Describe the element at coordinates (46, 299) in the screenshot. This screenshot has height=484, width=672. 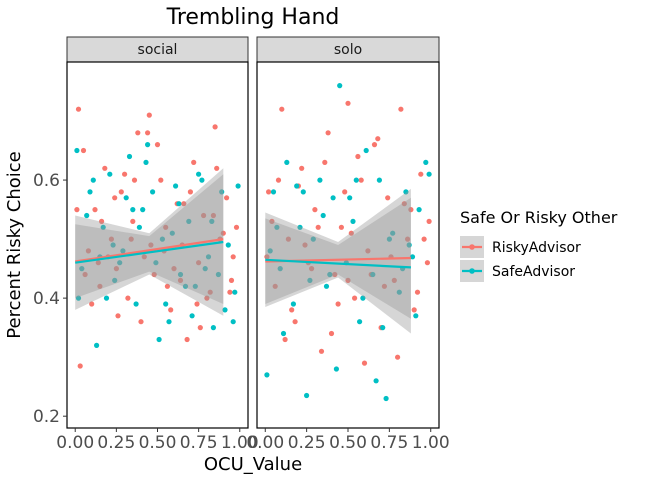
I see `y-tick-label: 0.4` at that location.